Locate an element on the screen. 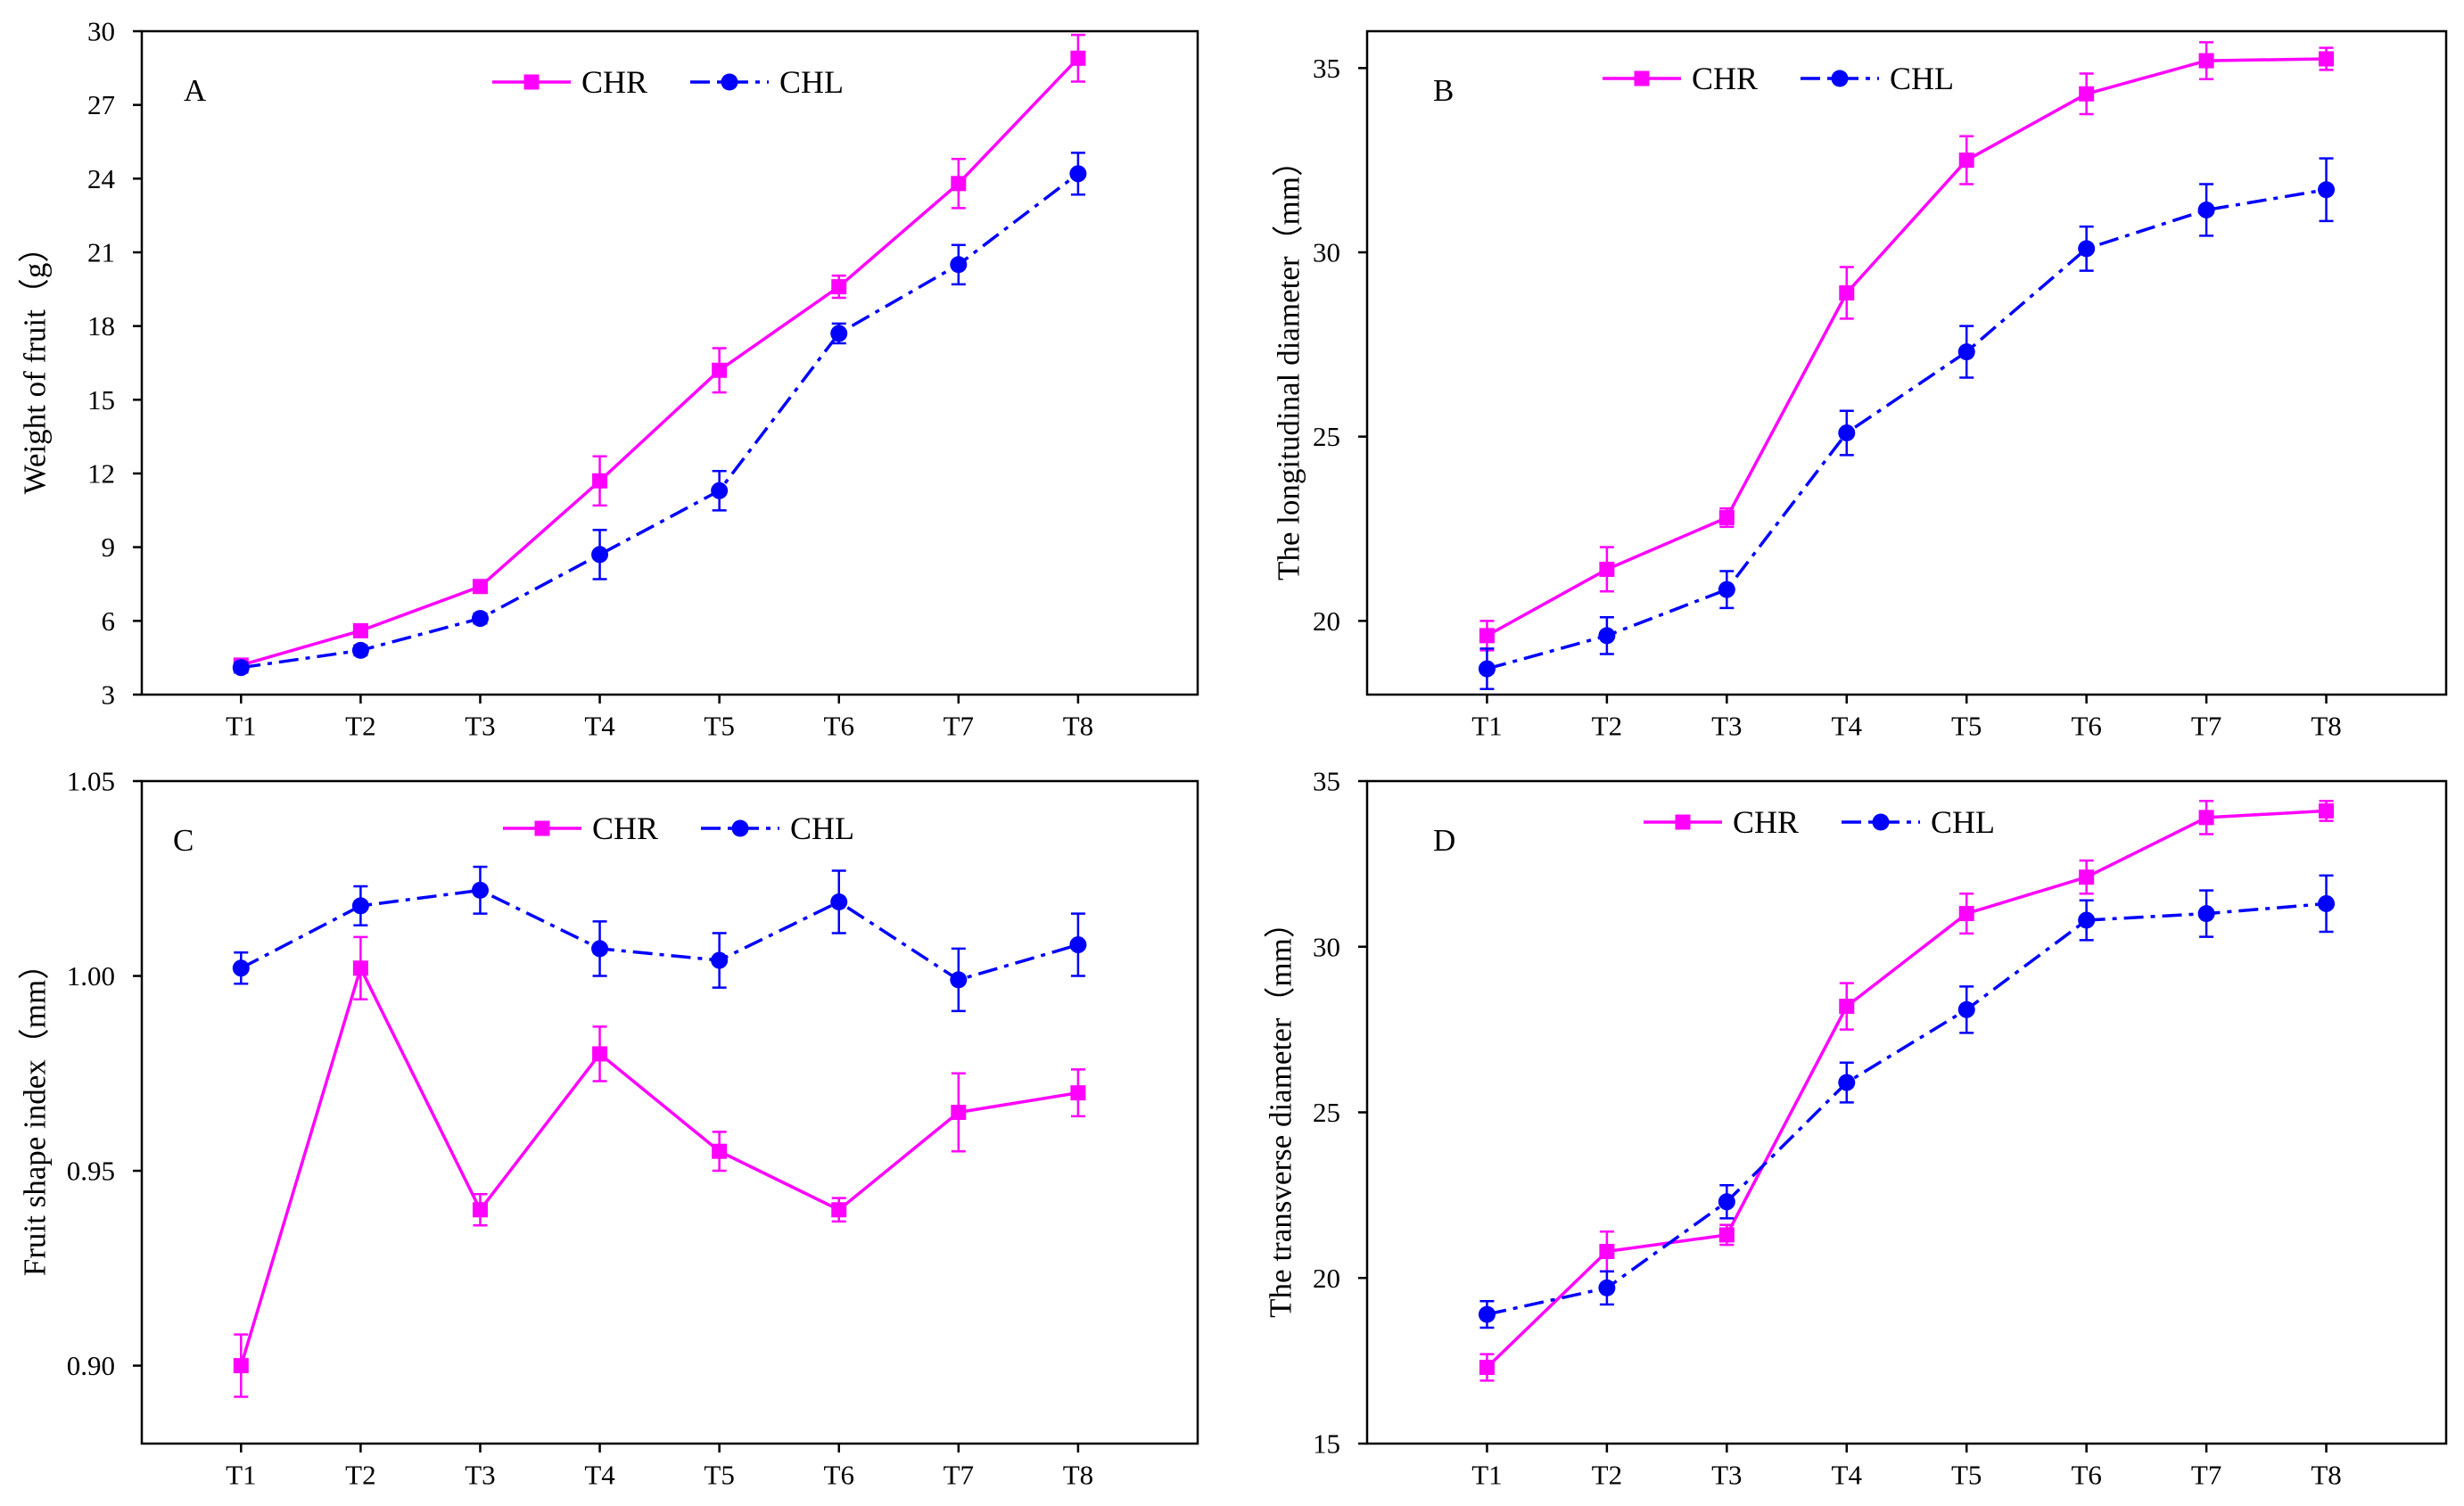  y-tick-label: 18 is located at coordinates (101, 326).